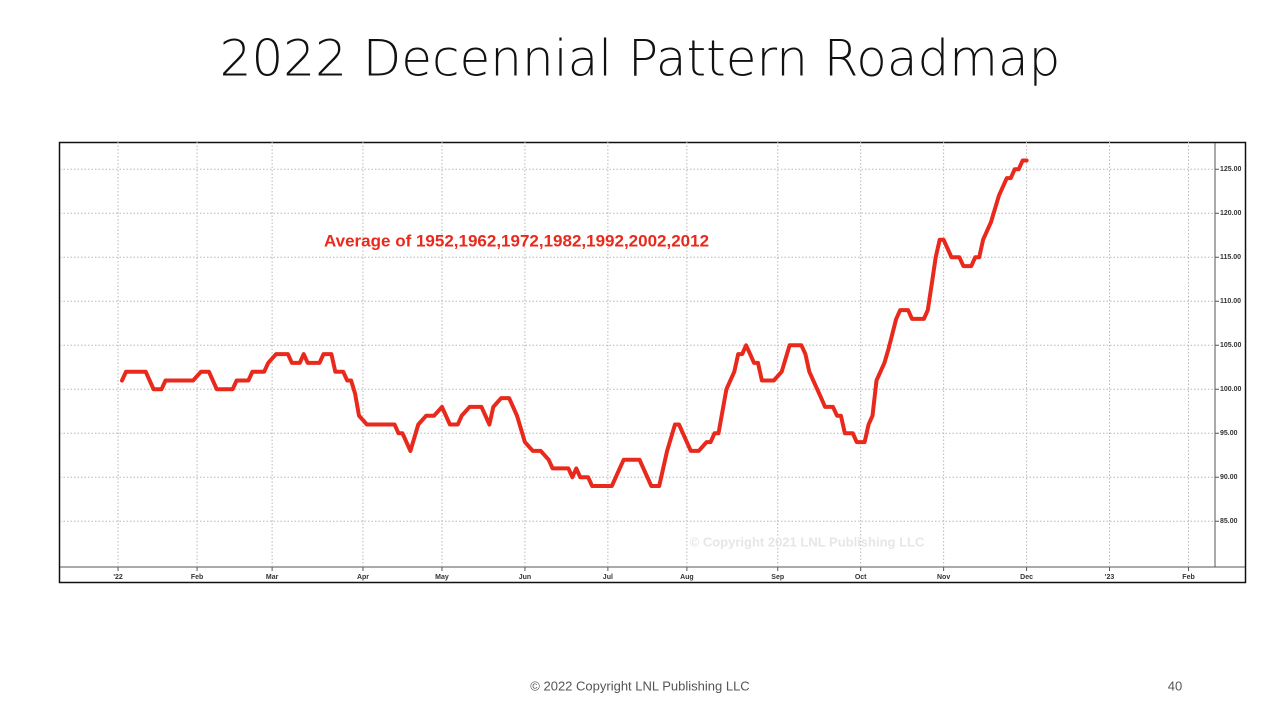 The width and height of the screenshot is (1280, 720). Describe the element at coordinates (687, 577) in the screenshot. I see `x-tick-label: Aug` at that location.